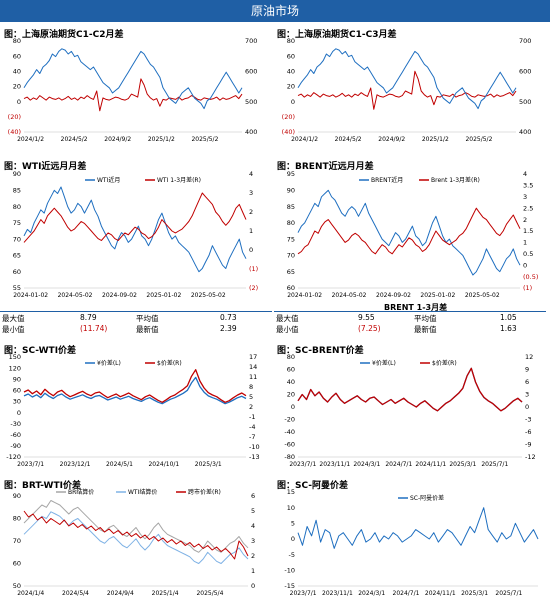 The width and height of the screenshot is (550, 604). What do you see at coordinates (289, 571) in the screenshot?
I see `y-left-tick-label: -10` at bounding box center [289, 571].